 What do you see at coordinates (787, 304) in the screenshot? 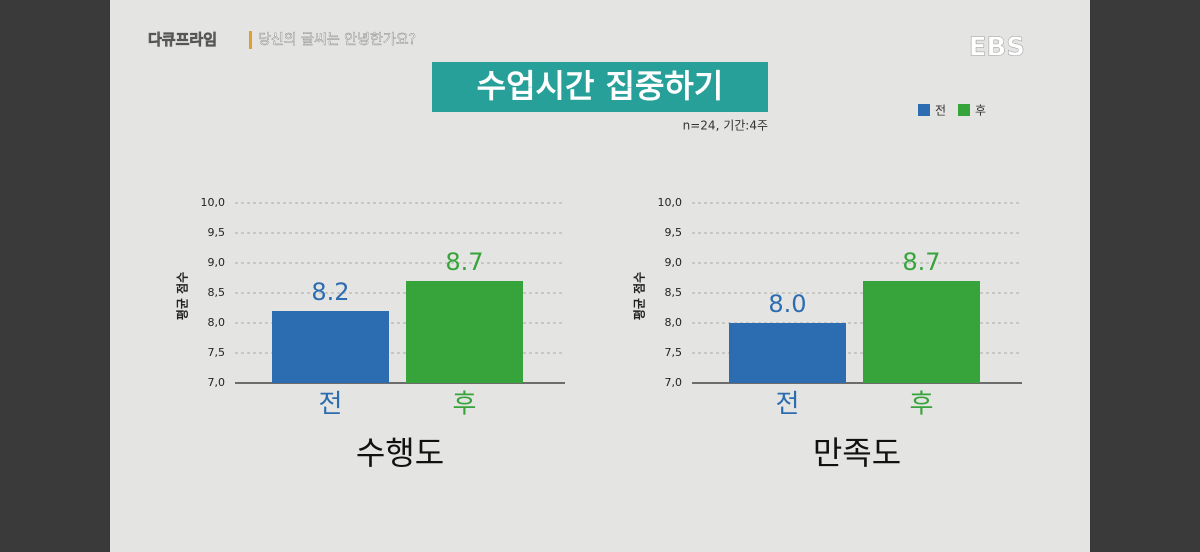
I see `value-label: 8.0` at bounding box center [787, 304].